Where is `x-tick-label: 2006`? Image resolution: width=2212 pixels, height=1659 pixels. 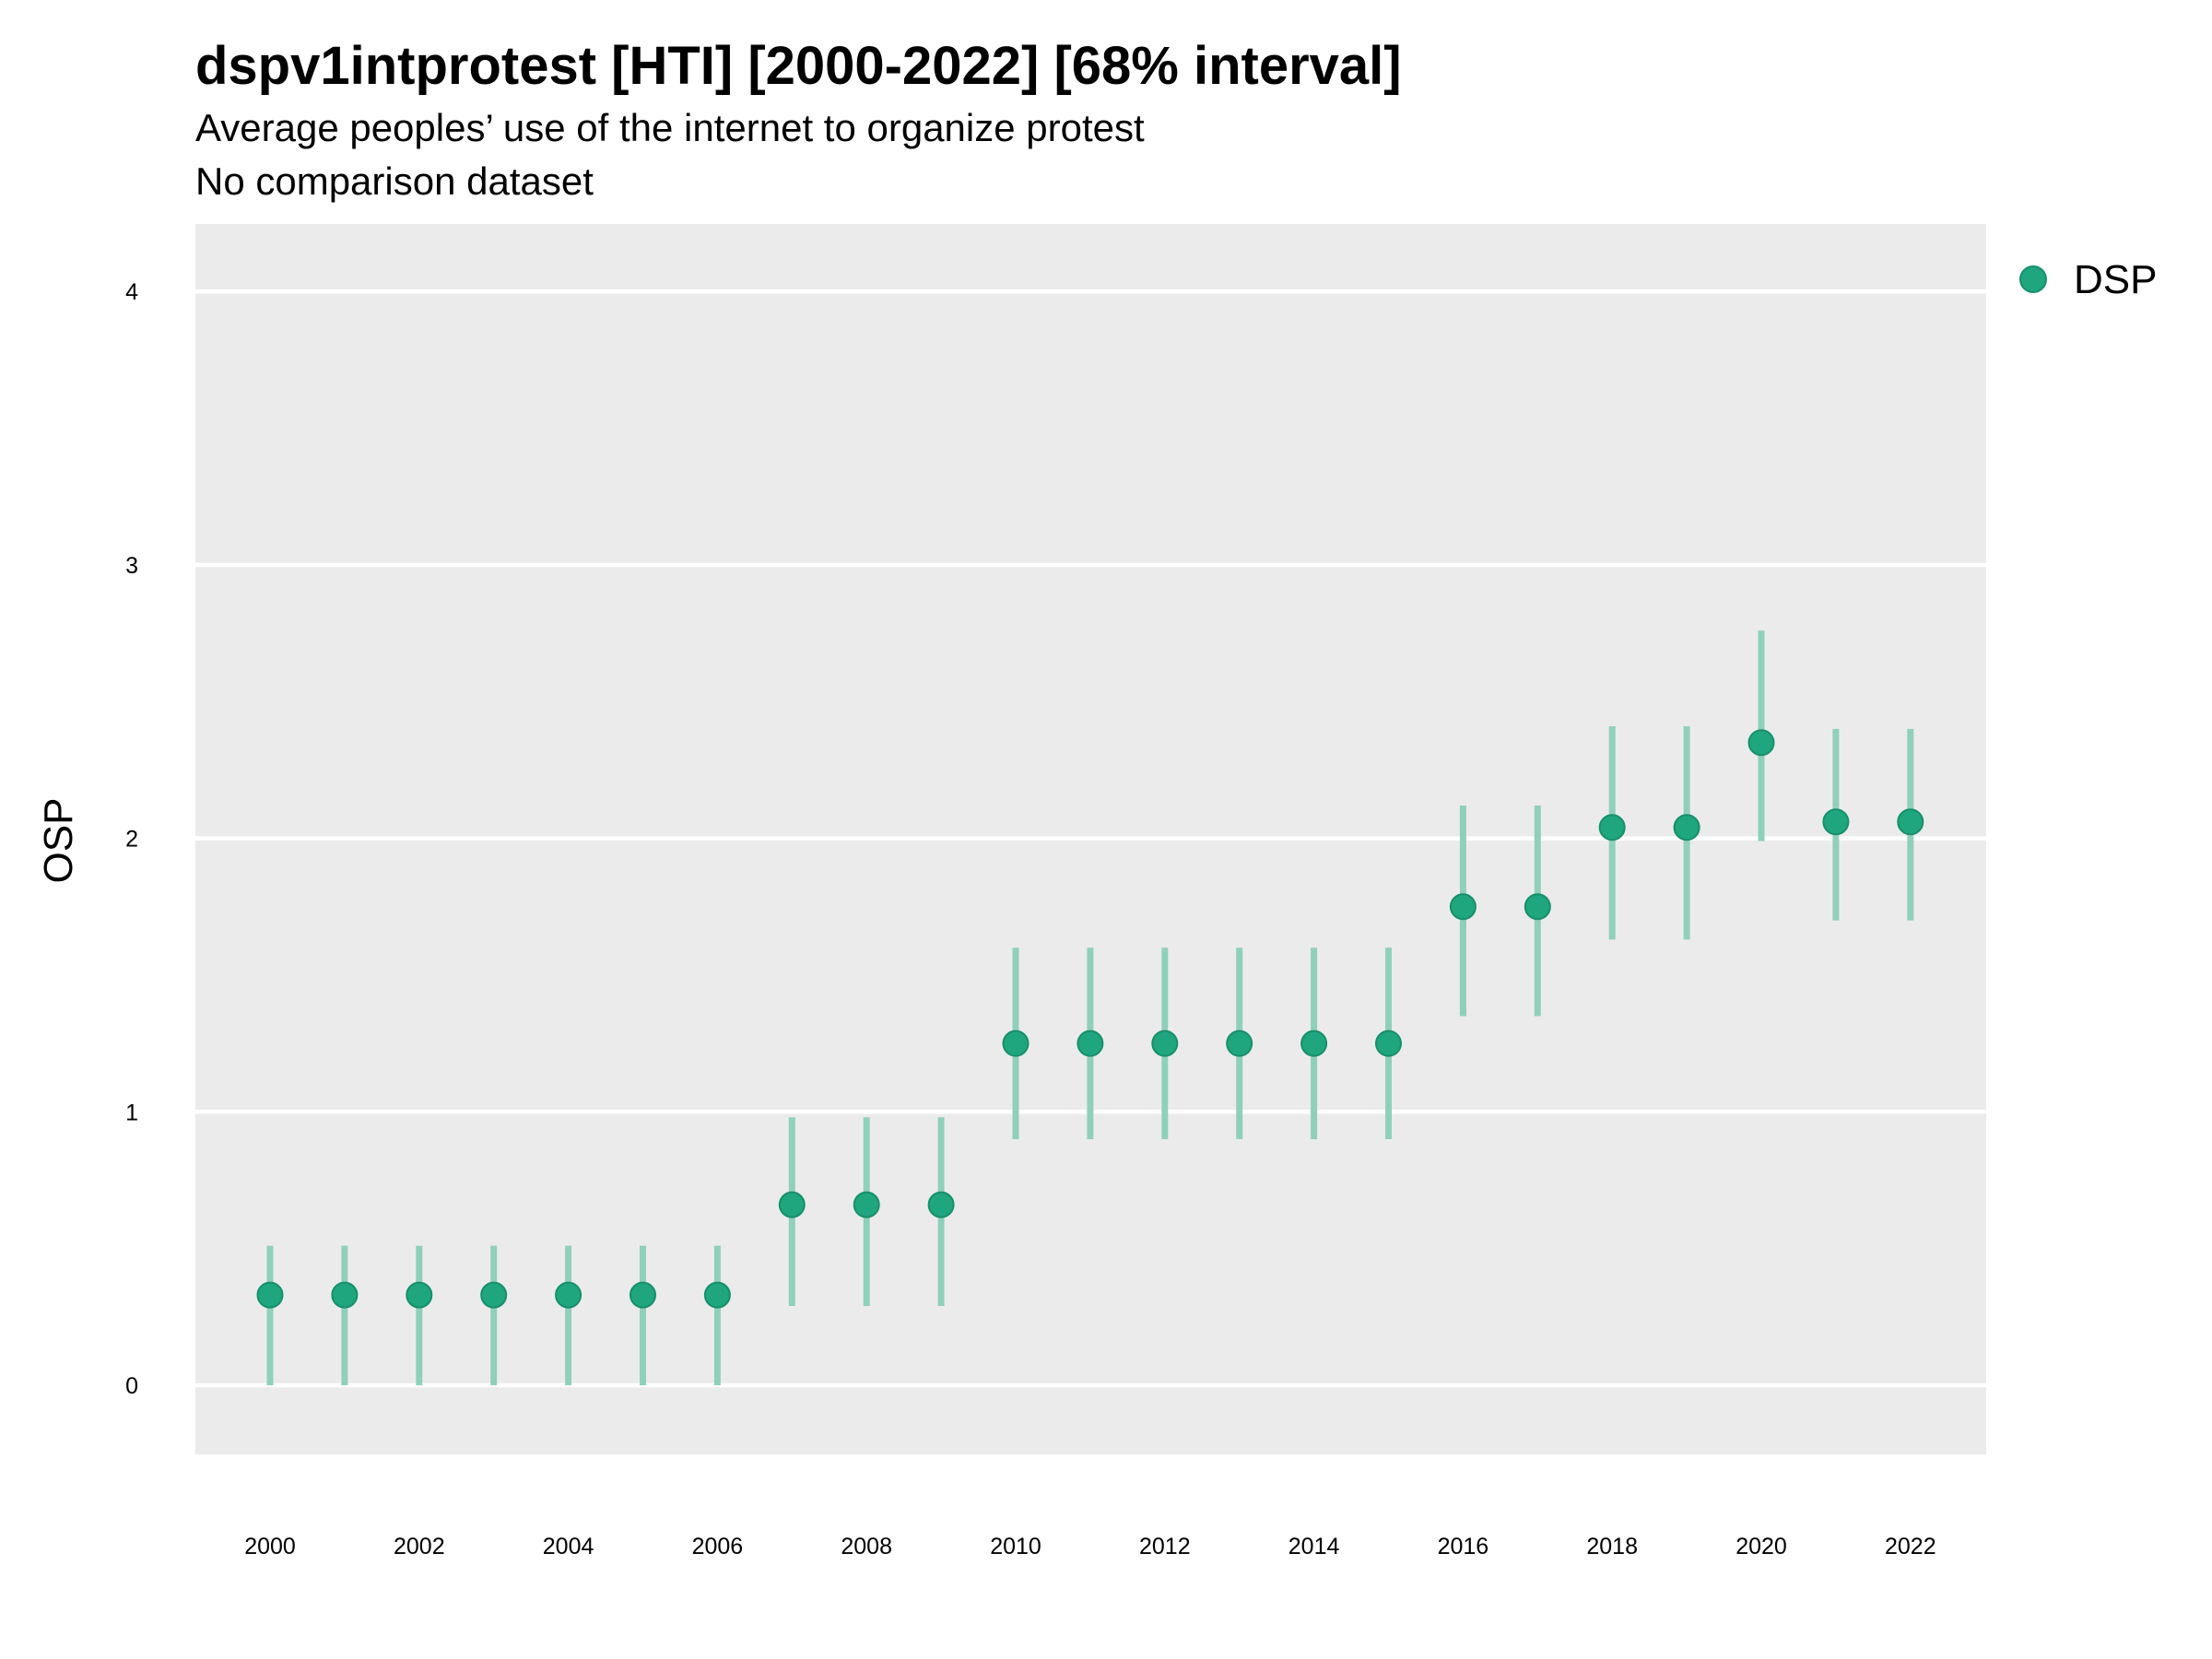
x-tick-label: 2006 is located at coordinates (718, 1546).